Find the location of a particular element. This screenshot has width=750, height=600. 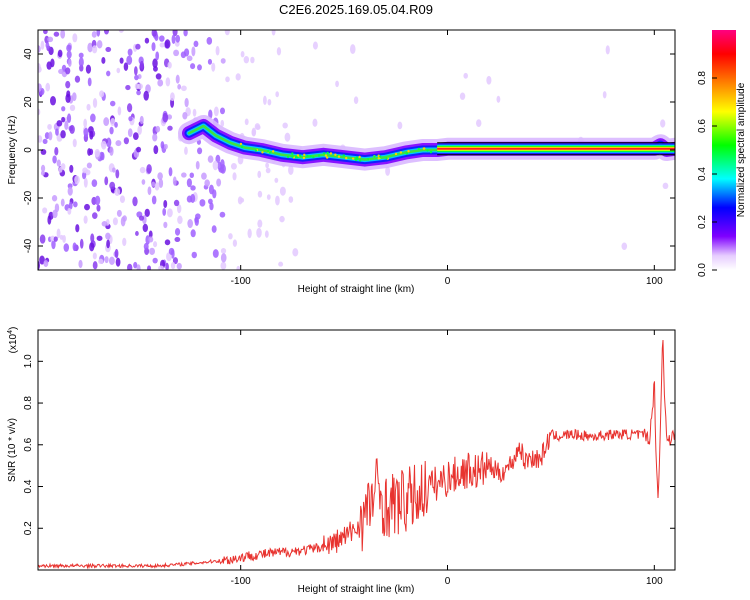

y-scale-label: (x104) is located at coordinates (13, 340).